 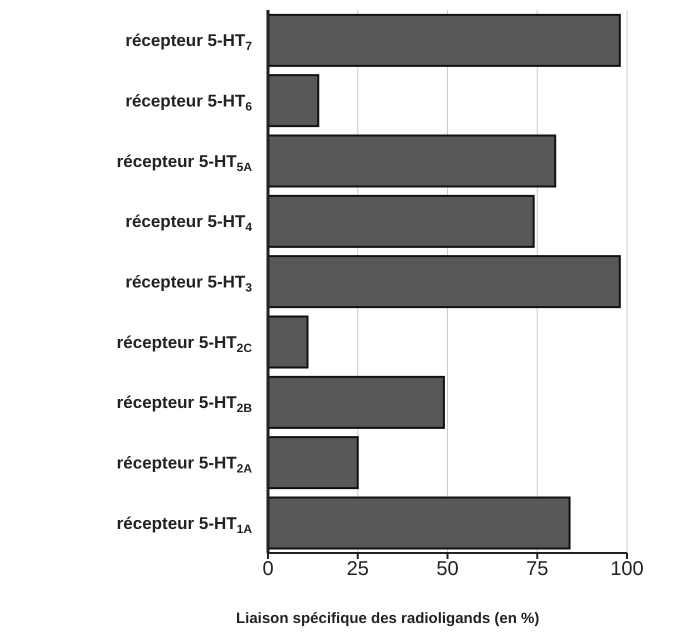 I want to click on y-tick-label: récepteur 5-HT$_{3}$, so click(x=188, y=283).